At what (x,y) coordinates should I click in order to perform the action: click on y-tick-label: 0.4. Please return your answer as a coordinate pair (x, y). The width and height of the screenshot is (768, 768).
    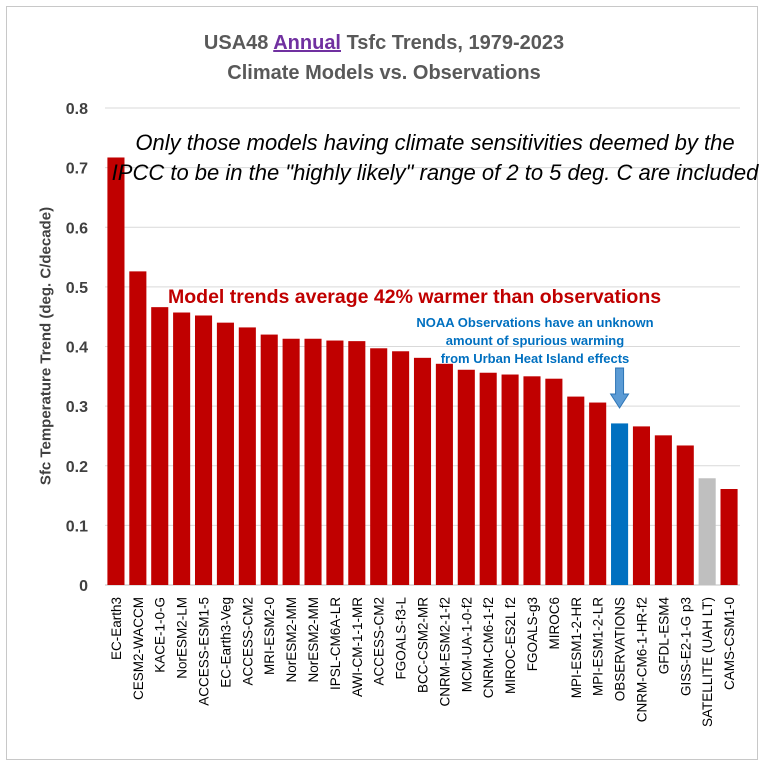
    Looking at the image, I should click on (77, 348).